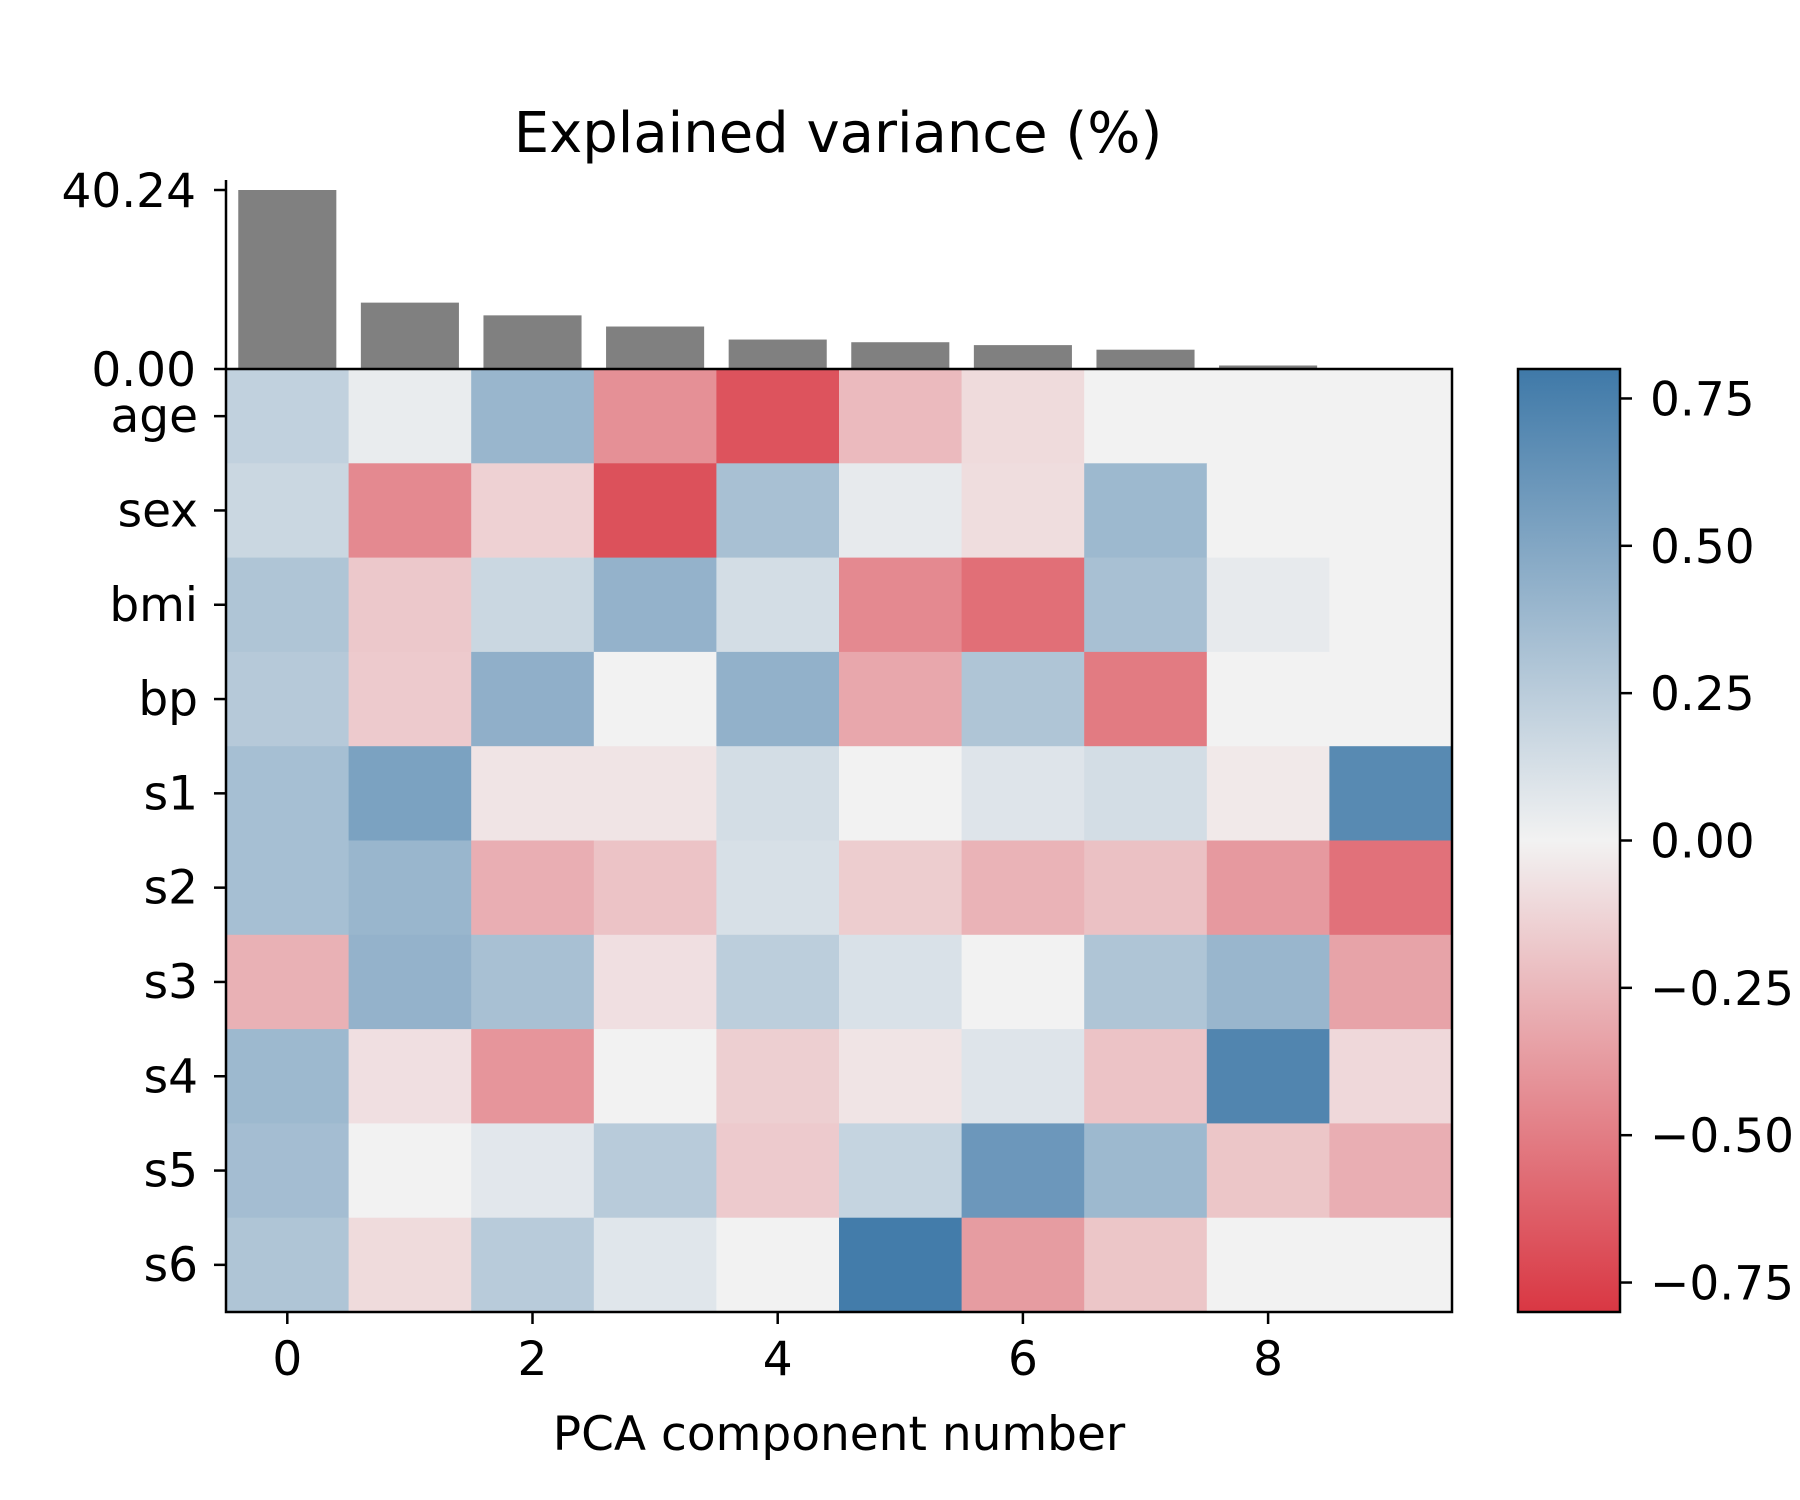  What do you see at coordinates (839, 280) in the screenshot?
I see `bars` at bounding box center [839, 280].